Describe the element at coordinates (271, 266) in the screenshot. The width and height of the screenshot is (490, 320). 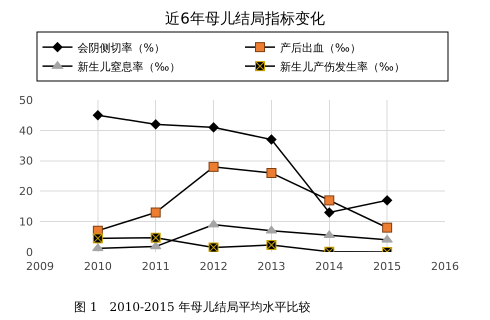
I see `x-tick-label: 2013` at that location.